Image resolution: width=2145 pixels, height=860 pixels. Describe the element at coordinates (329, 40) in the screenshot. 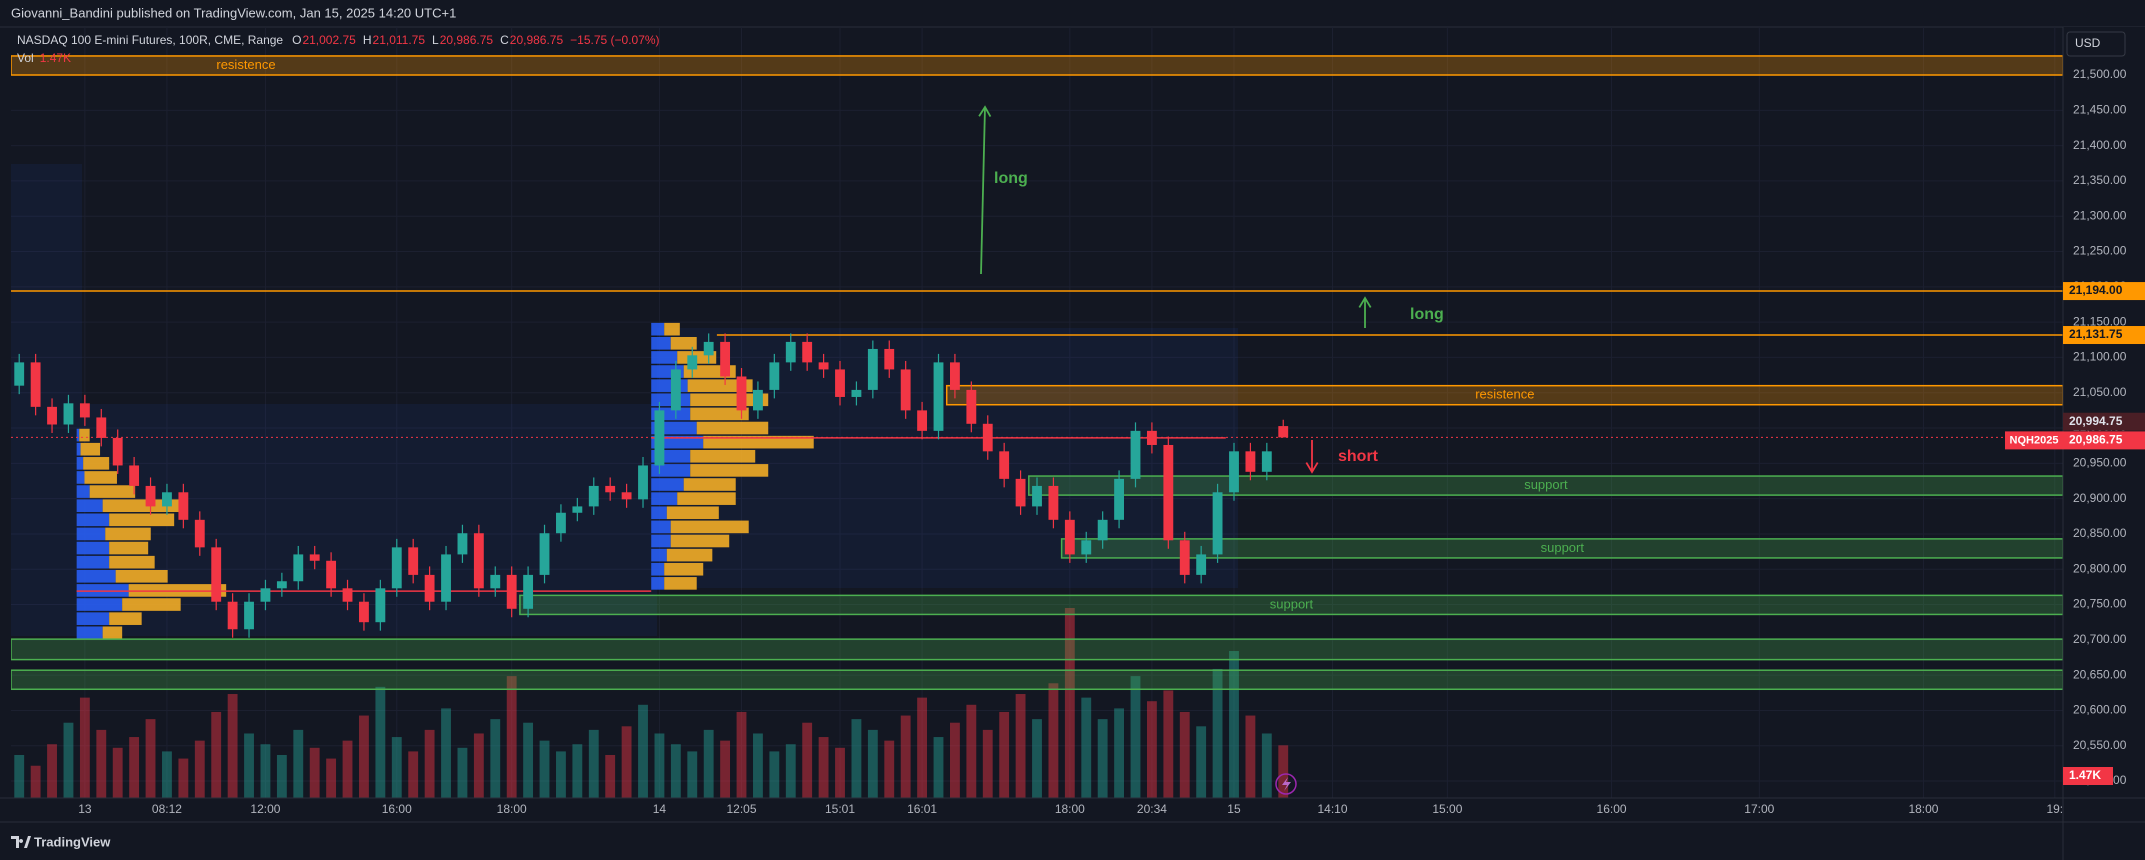

I see `ohlc-value: 21,002.75` at that location.